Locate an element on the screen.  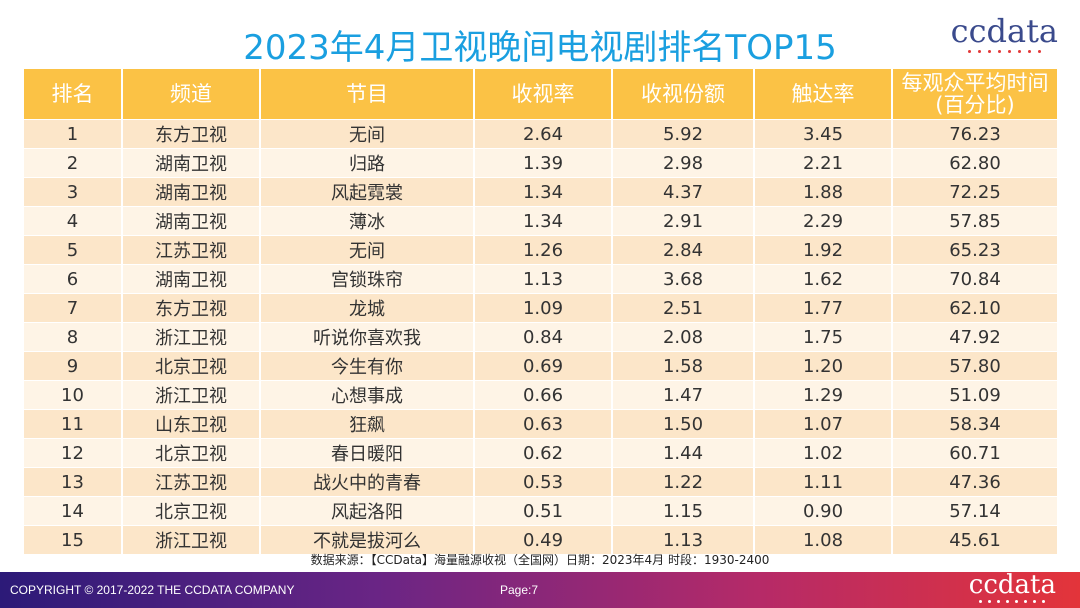
table-cell: 1.22 is located at coordinates (683, 482).